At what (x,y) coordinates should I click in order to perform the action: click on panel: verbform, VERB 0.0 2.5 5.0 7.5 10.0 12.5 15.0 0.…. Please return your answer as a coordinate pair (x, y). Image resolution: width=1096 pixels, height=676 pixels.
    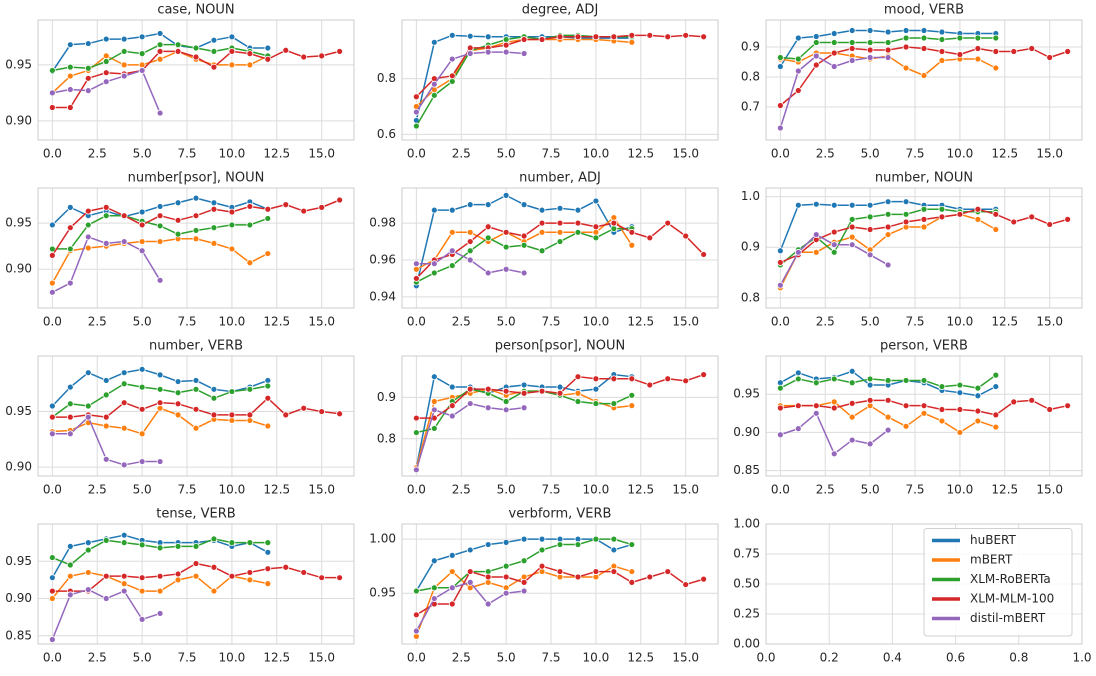
    Looking at the image, I should click on (544, 586).